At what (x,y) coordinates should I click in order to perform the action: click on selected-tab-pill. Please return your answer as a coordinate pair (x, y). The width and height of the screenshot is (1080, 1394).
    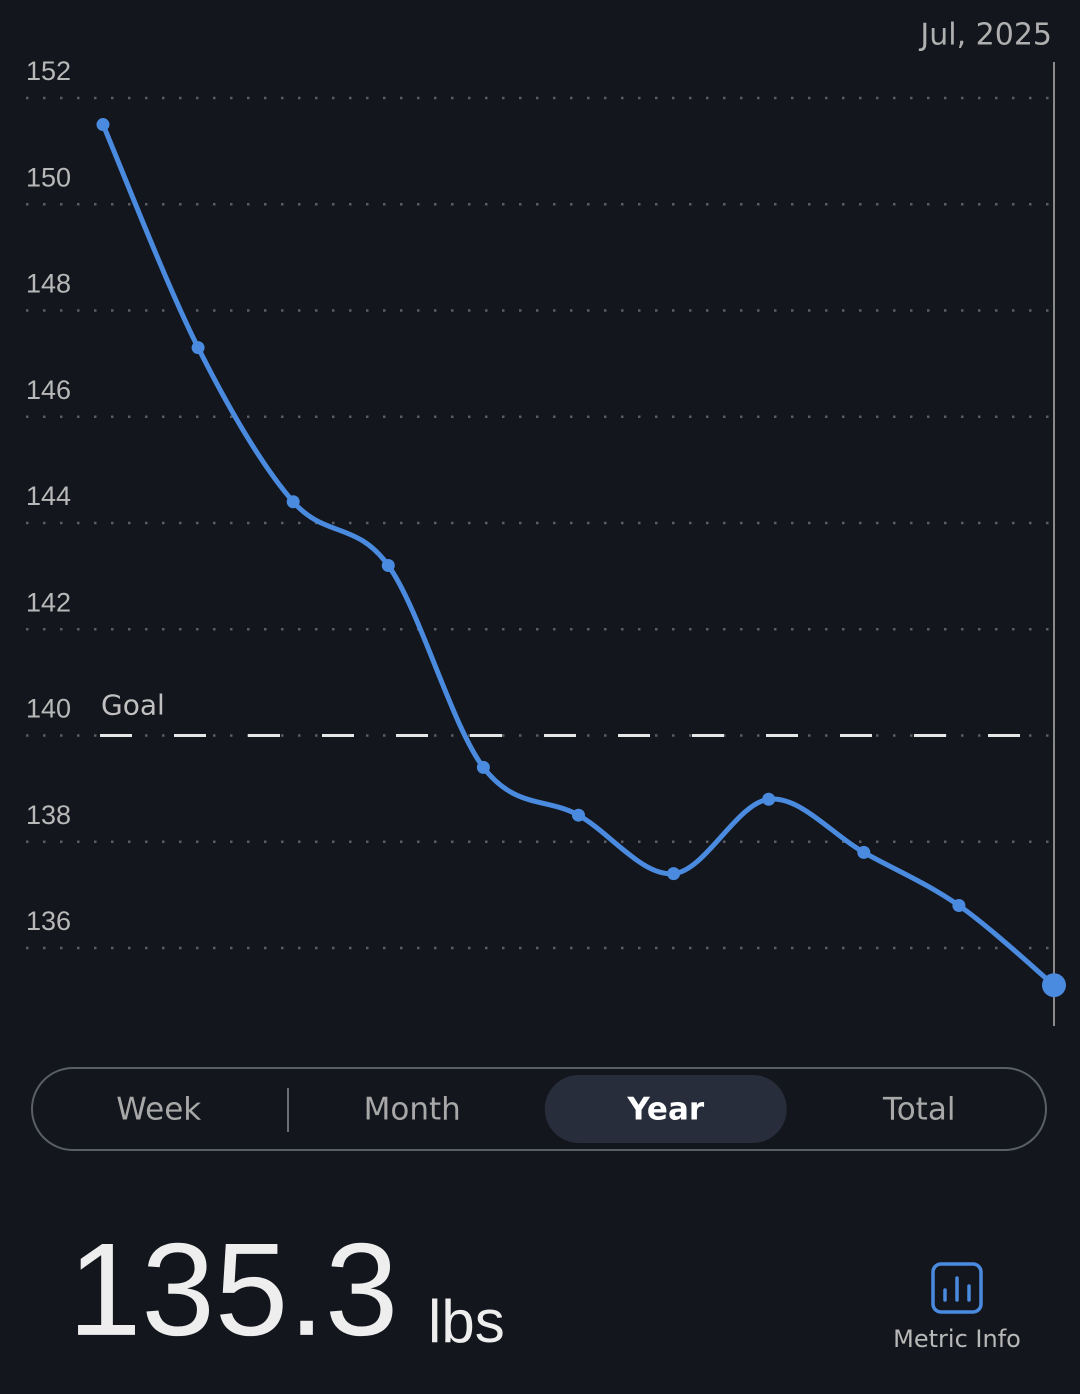
    Looking at the image, I should click on (665, 1109).